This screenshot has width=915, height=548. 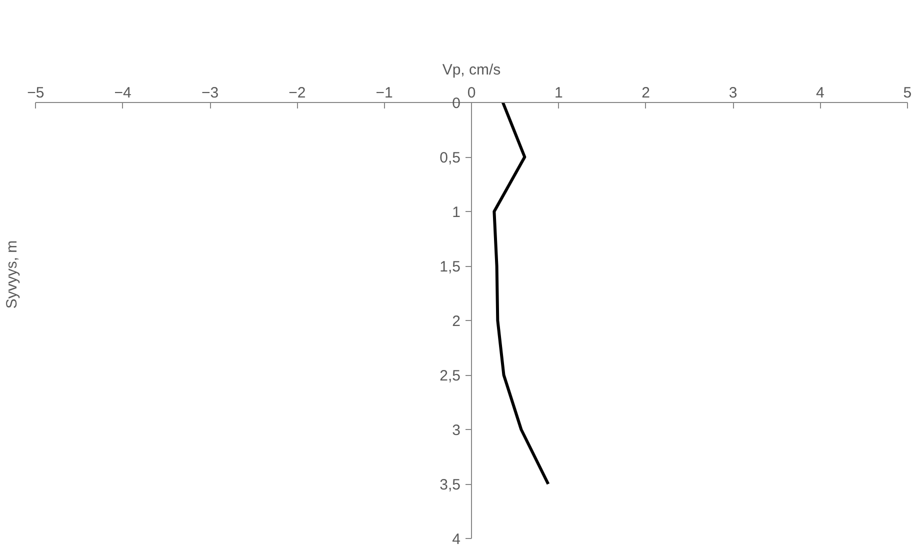 I want to click on y-tick-label: 2, so click(x=456, y=321).